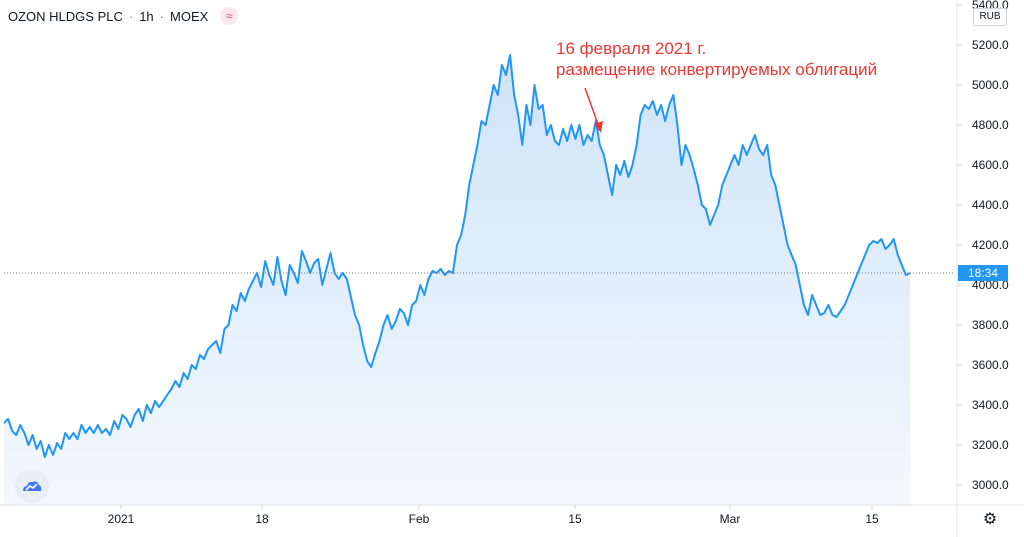 The image size is (1024, 537). I want to click on x-tick-label: Mar, so click(730, 519).